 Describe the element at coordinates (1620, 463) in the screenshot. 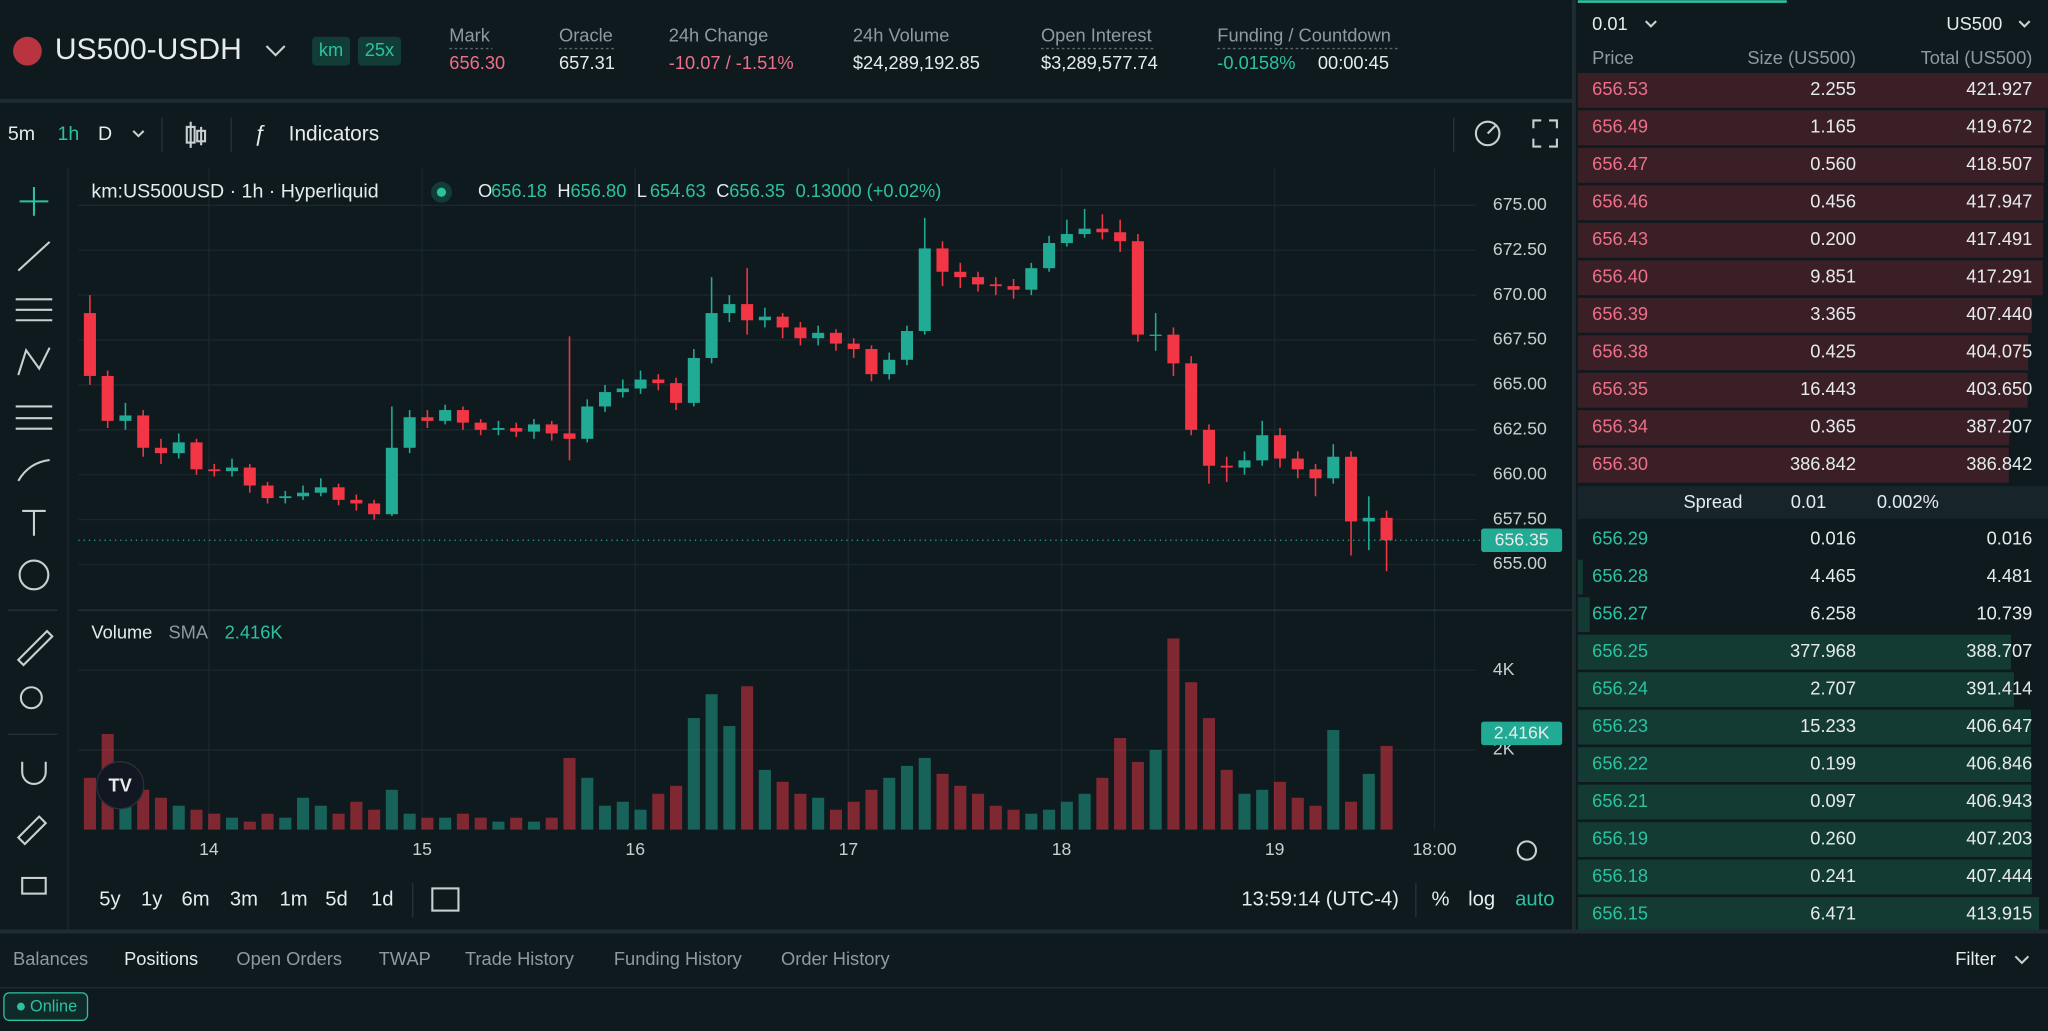

I see `price: 656.30` at that location.